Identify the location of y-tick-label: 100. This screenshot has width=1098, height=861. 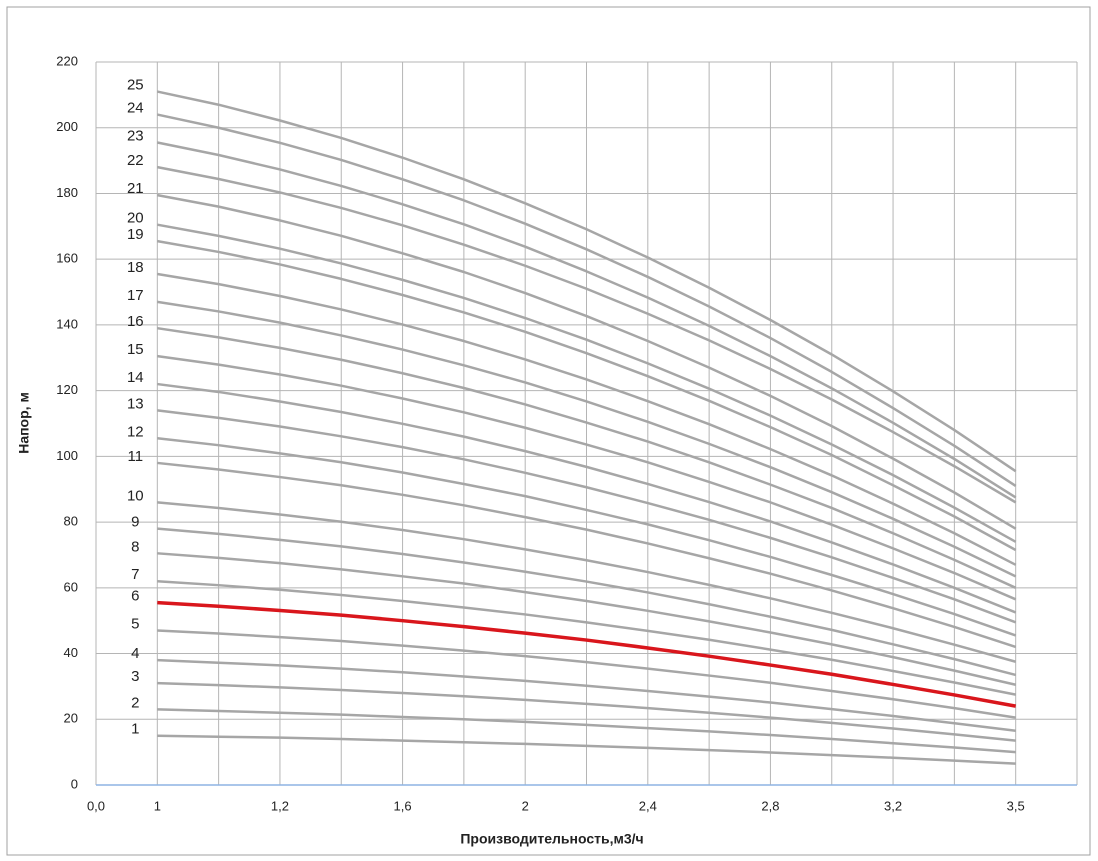
(67, 455).